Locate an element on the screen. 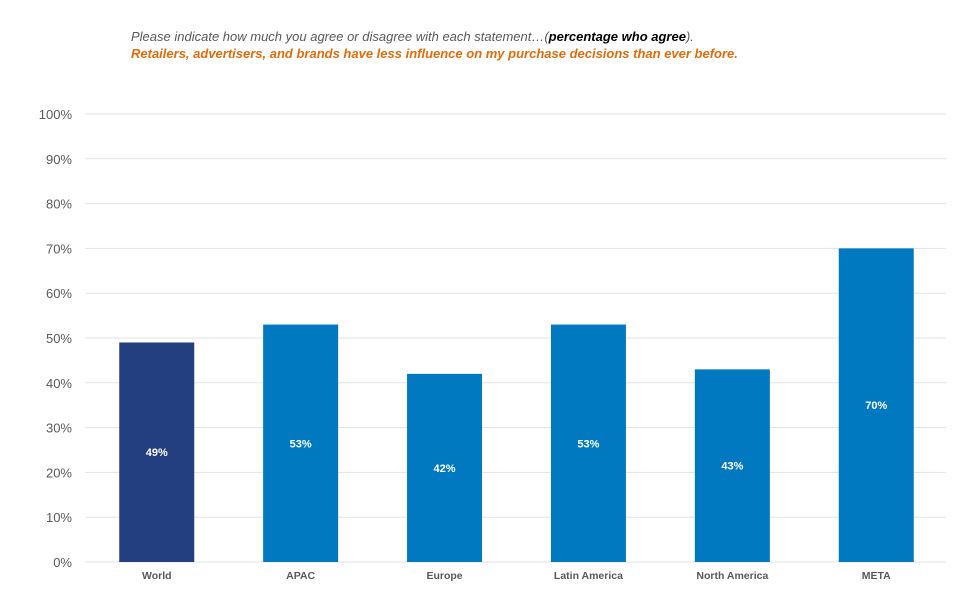 The width and height of the screenshot is (977, 595). bar-world is located at coordinates (157, 452).